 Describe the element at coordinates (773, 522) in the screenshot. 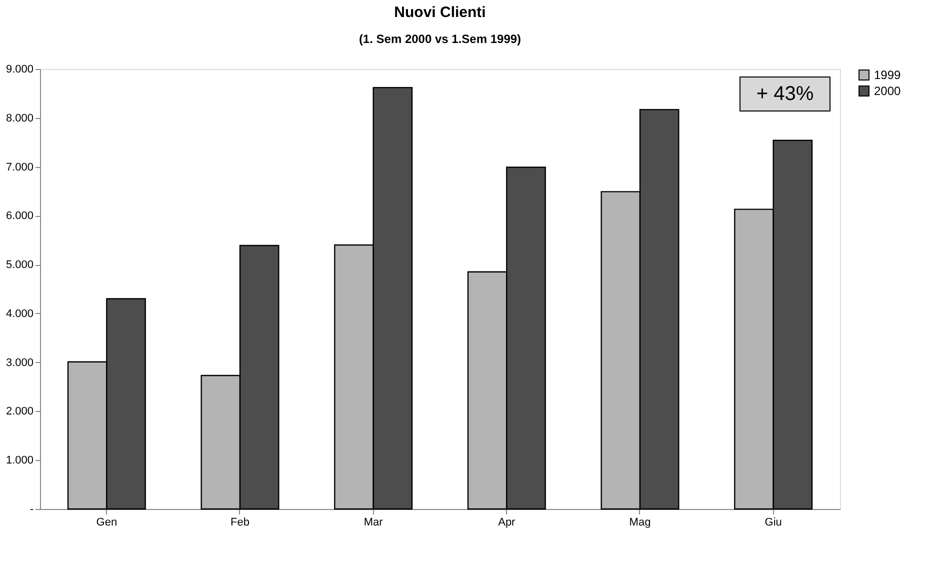

I see `x-tick-label: Giu` at that location.